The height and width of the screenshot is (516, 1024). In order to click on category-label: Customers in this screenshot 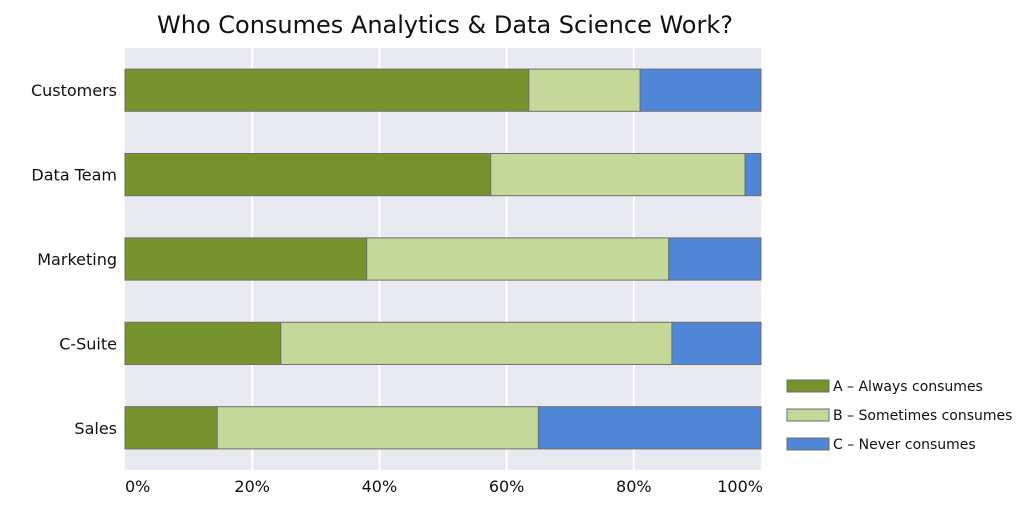, I will do `click(74, 90)`.